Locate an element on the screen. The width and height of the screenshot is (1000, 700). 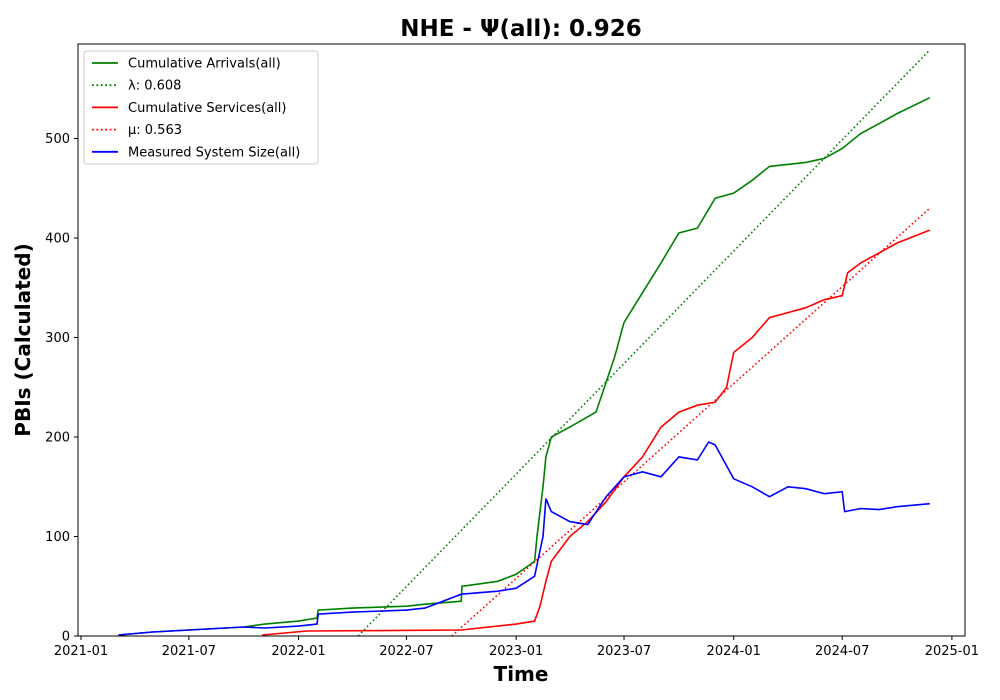
x-axis-title: Time is located at coordinates (521, 674).